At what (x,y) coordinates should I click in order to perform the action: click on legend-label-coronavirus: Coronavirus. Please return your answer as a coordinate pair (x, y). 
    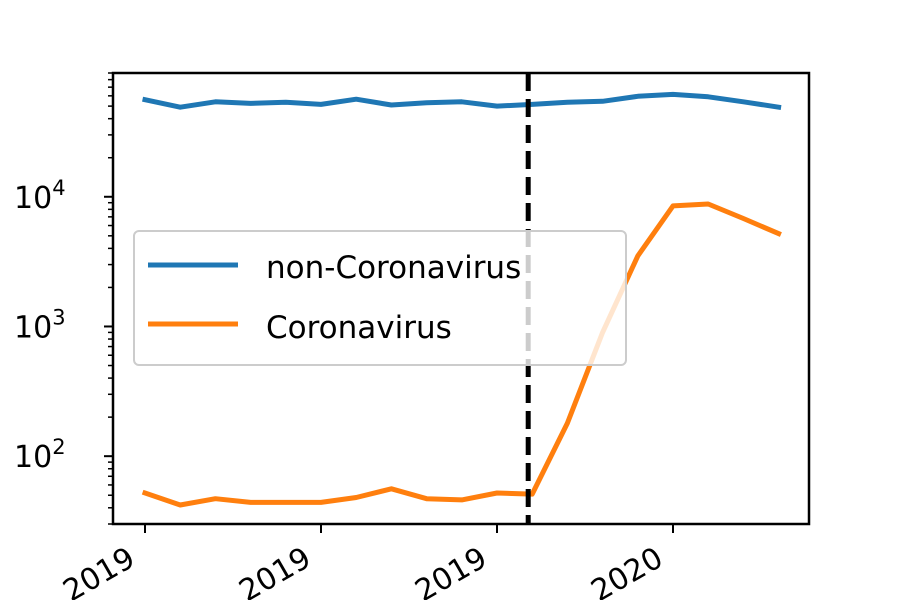
    Looking at the image, I should click on (359, 328).